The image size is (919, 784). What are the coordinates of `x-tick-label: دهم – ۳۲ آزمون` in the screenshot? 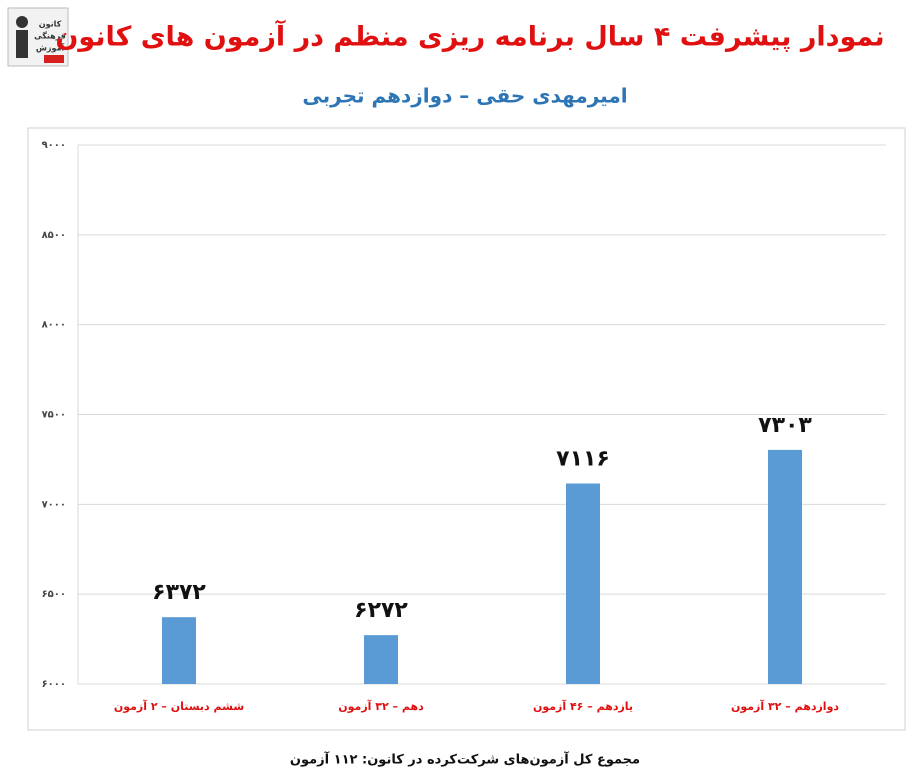 It's located at (381, 706).